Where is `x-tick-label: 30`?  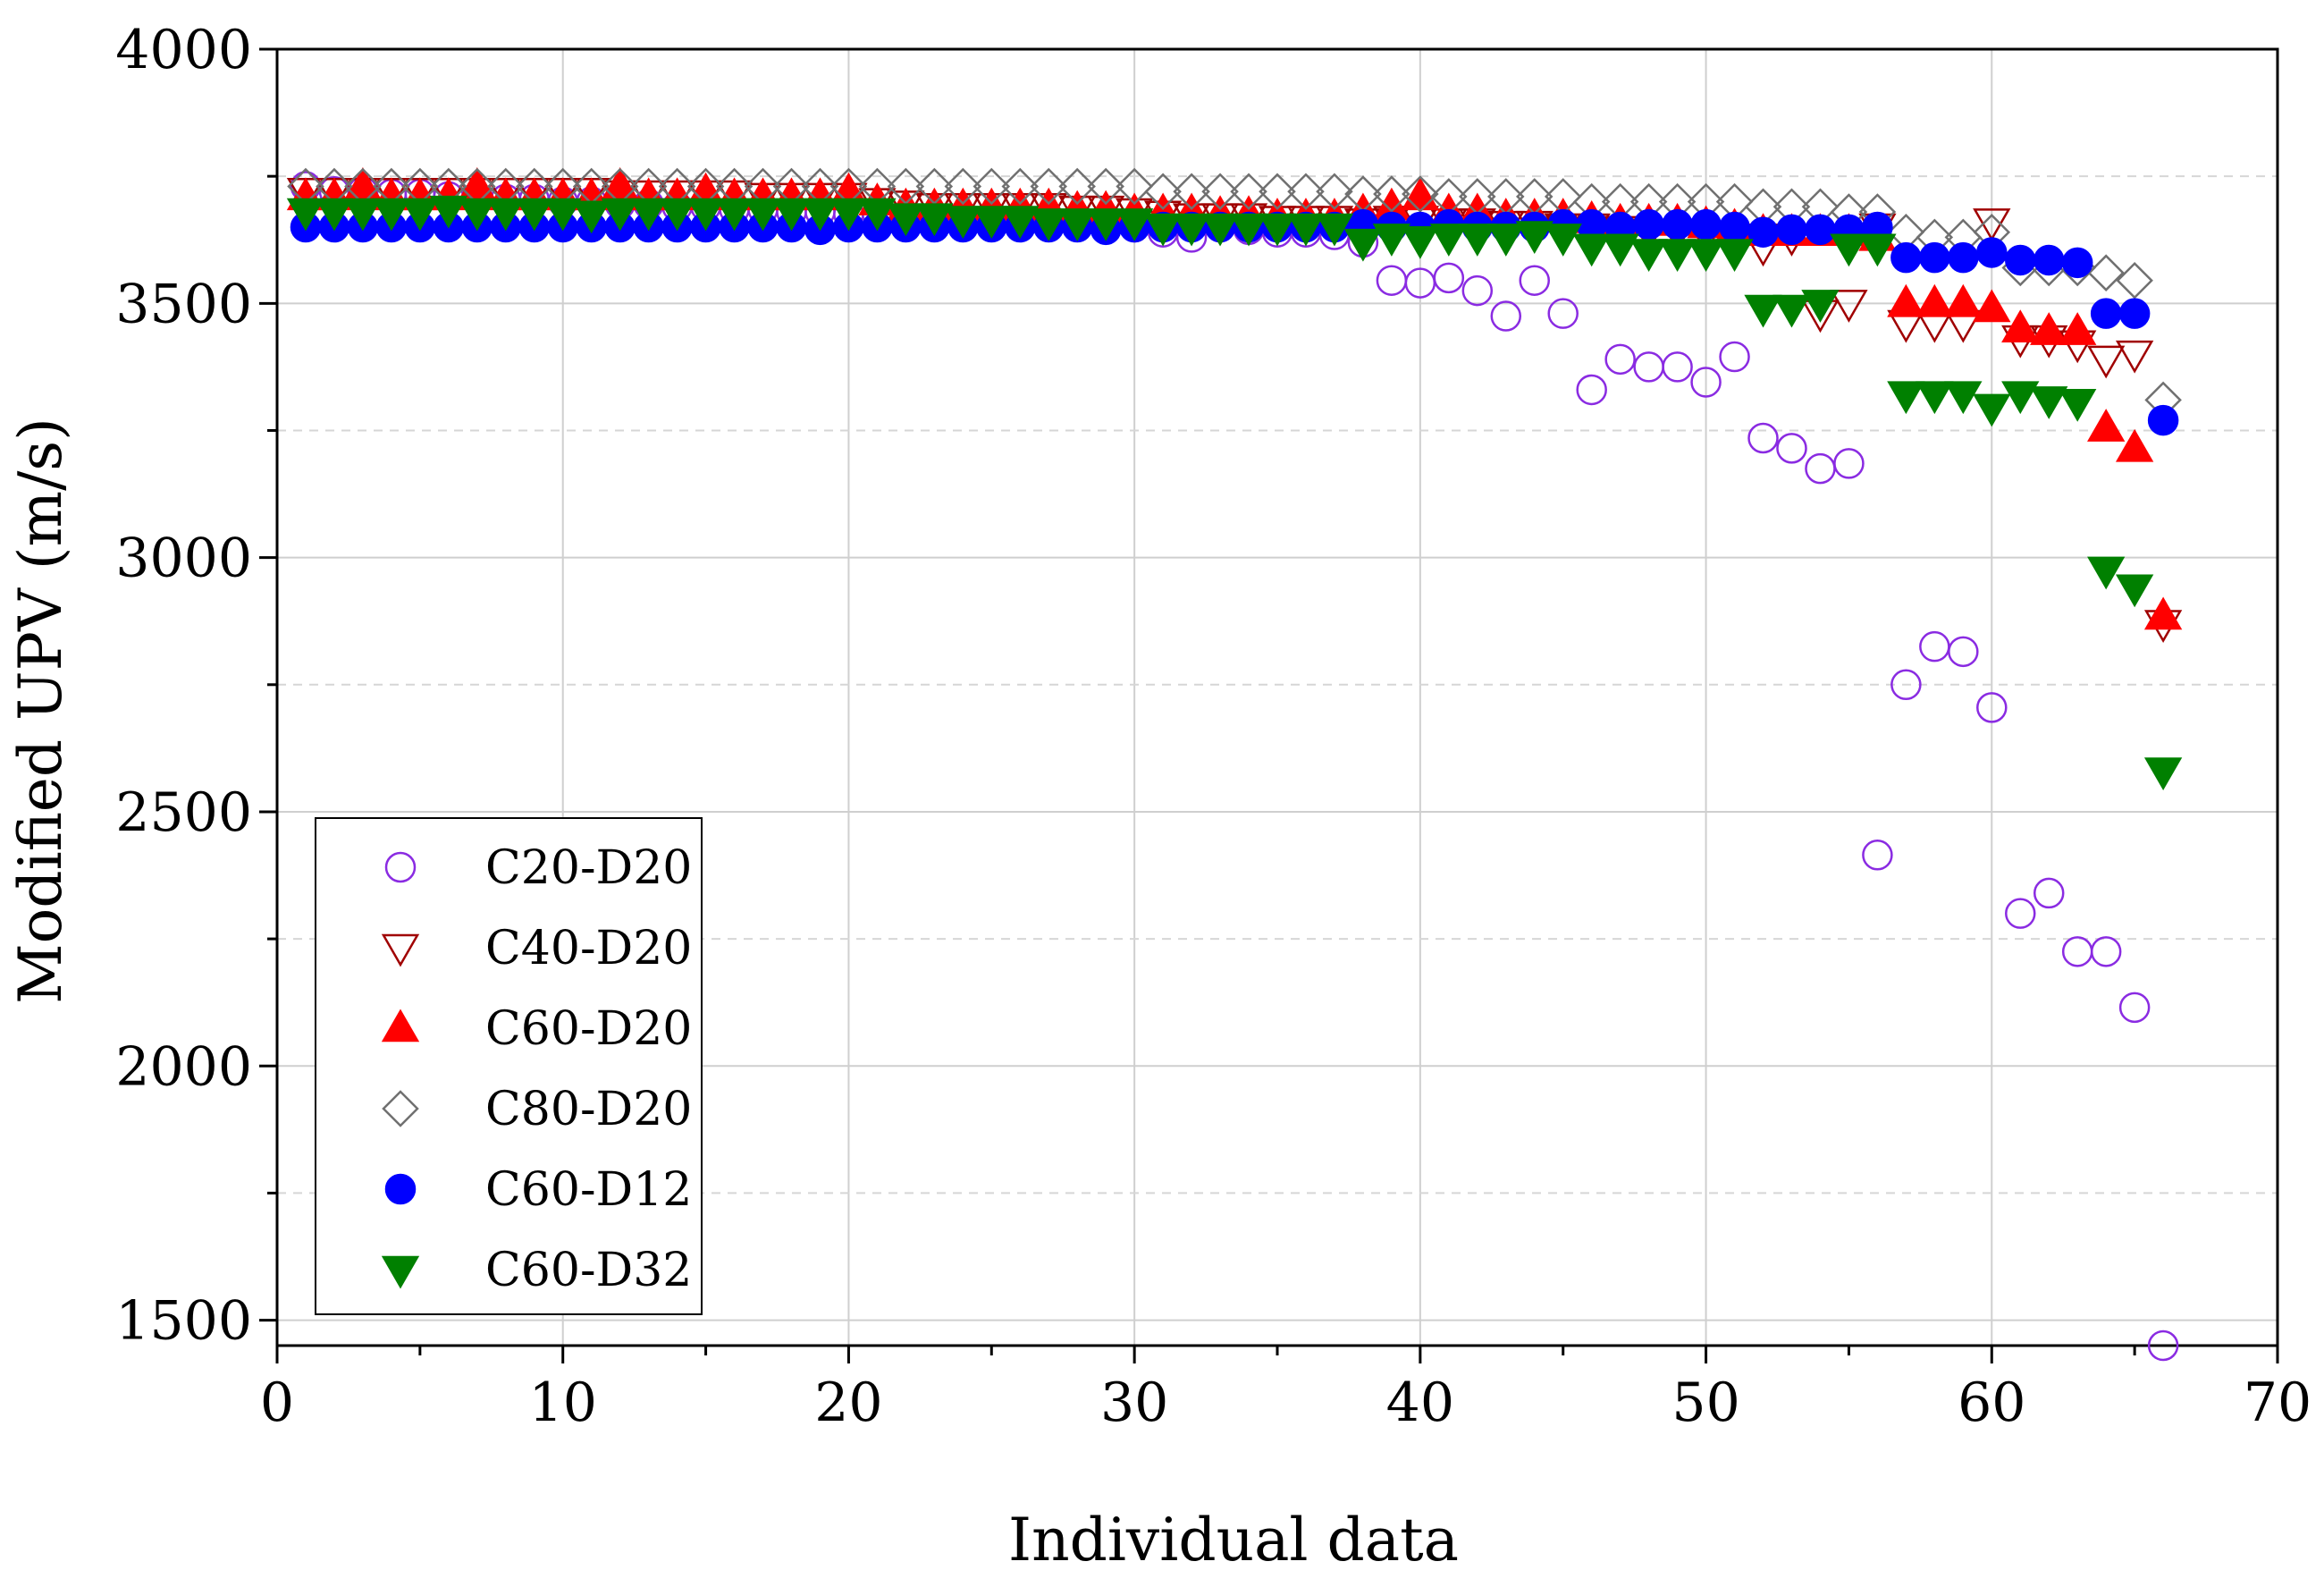
x-tick-label: 30 is located at coordinates (1134, 1403).